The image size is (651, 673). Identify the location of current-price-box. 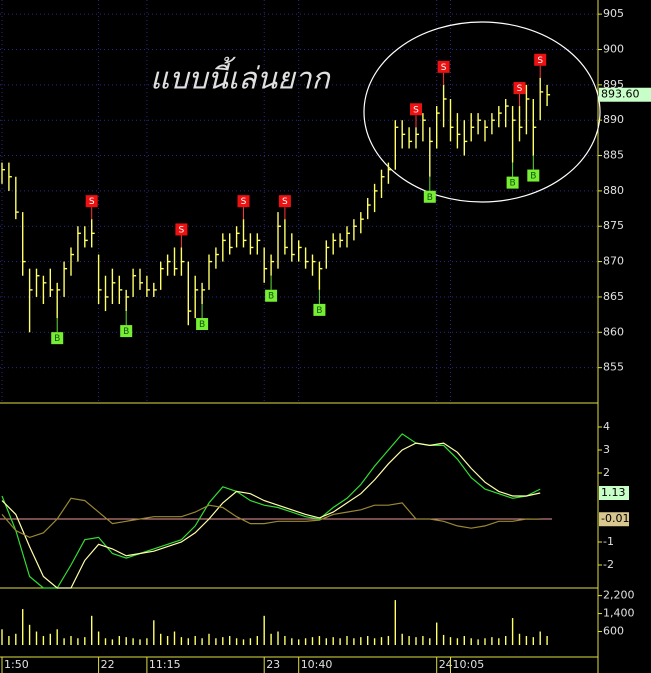
(625, 94).